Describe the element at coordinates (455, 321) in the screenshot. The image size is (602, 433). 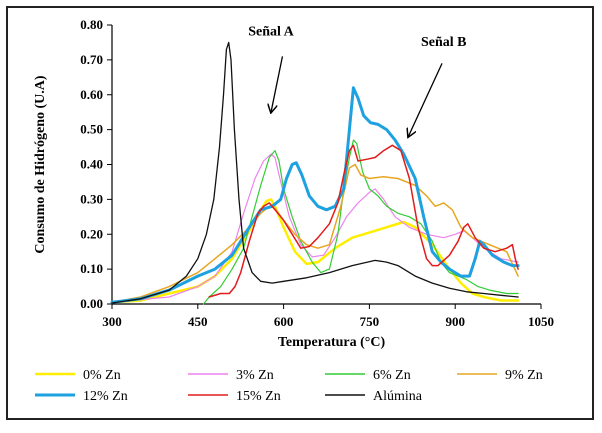
I see `x-tick-label: 900` at that location.